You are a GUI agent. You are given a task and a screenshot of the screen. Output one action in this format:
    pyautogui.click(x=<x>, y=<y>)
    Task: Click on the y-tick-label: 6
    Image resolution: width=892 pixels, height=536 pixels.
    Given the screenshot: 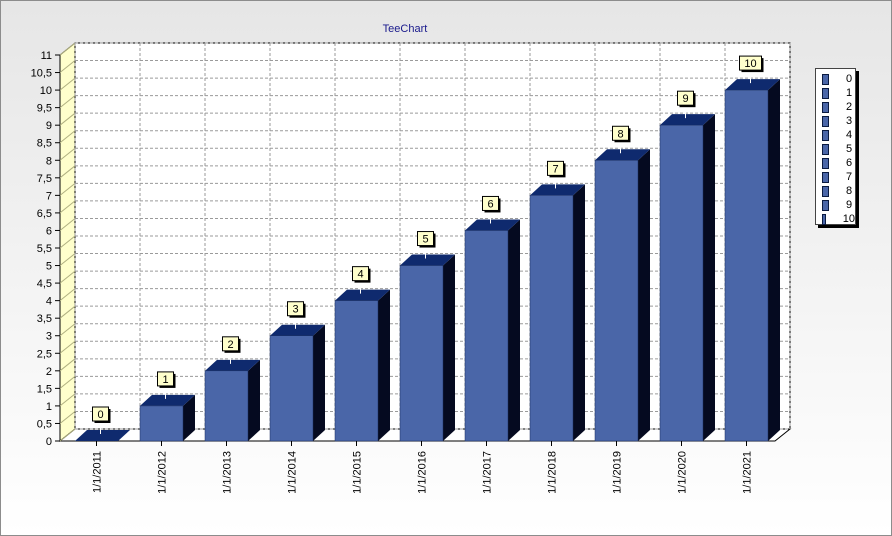 What is the action you would take?
    pyautogui.click(x=49, y=231)
    